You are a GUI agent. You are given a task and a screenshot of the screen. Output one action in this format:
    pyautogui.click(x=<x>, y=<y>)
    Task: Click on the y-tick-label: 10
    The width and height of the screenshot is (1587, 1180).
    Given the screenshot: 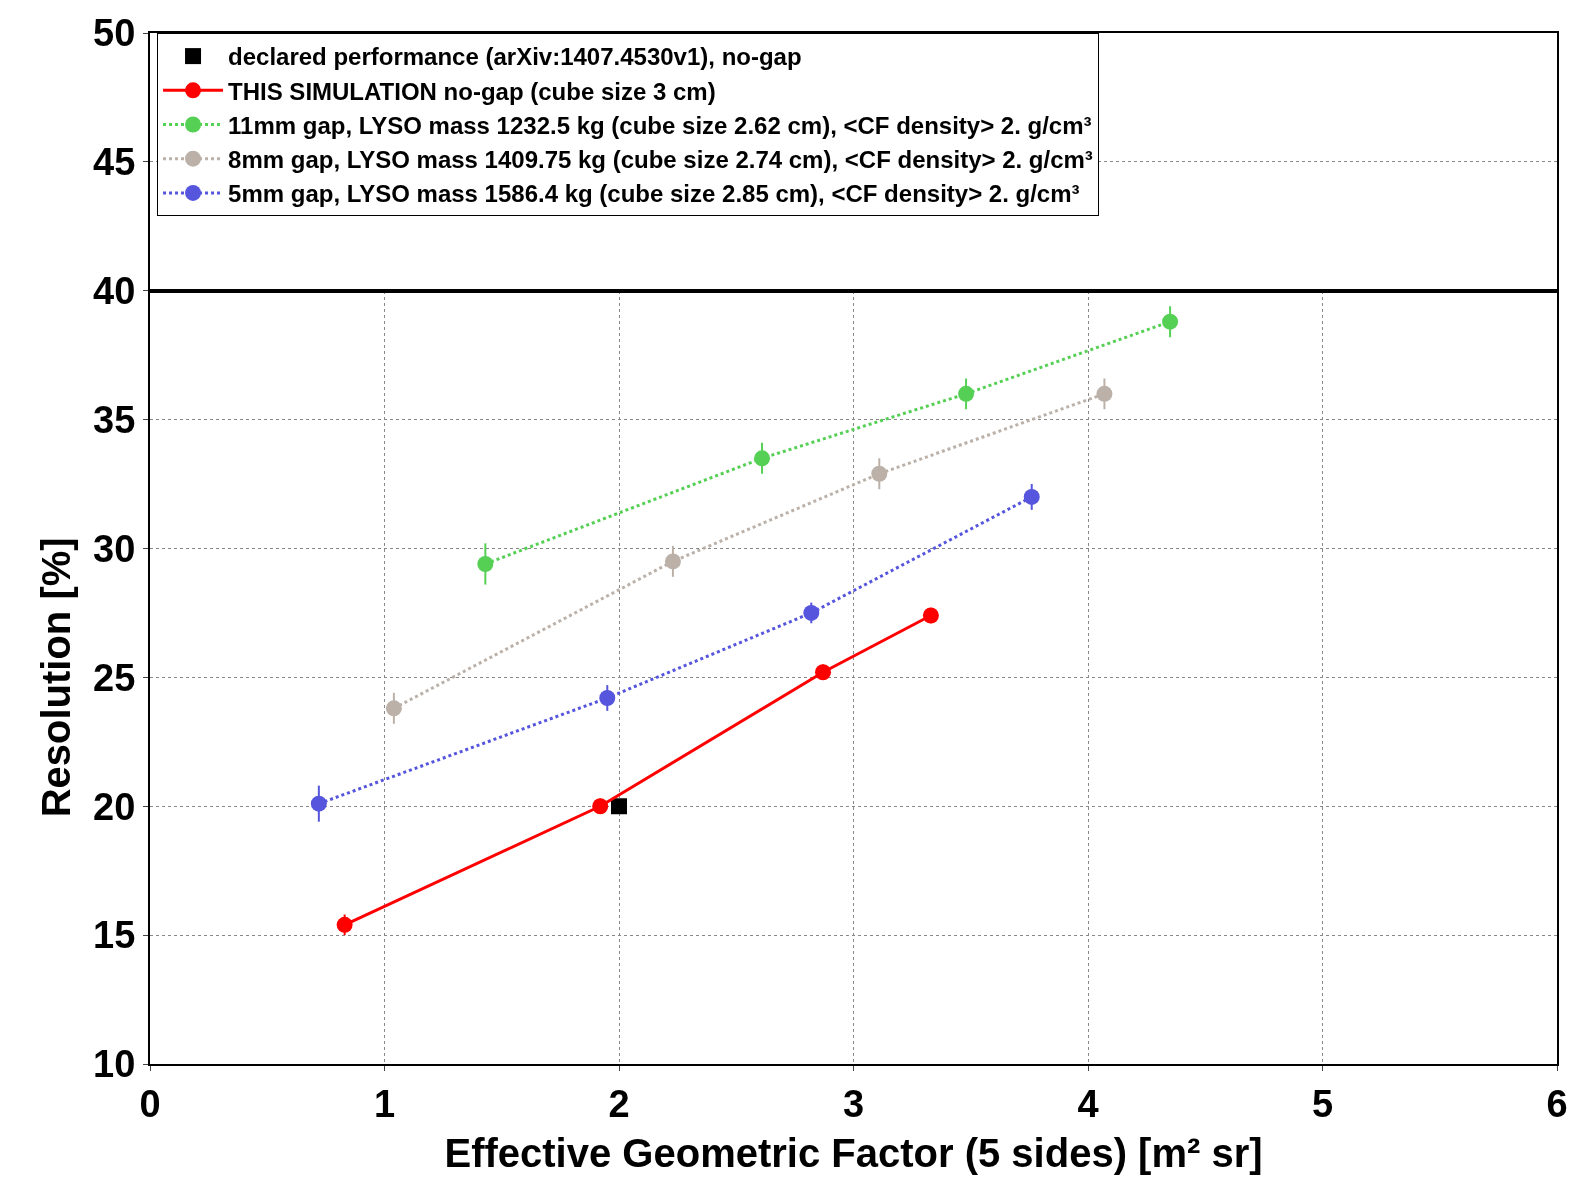 What is the action you would take?
    pyautogui.click(x=114, y=1064)
    